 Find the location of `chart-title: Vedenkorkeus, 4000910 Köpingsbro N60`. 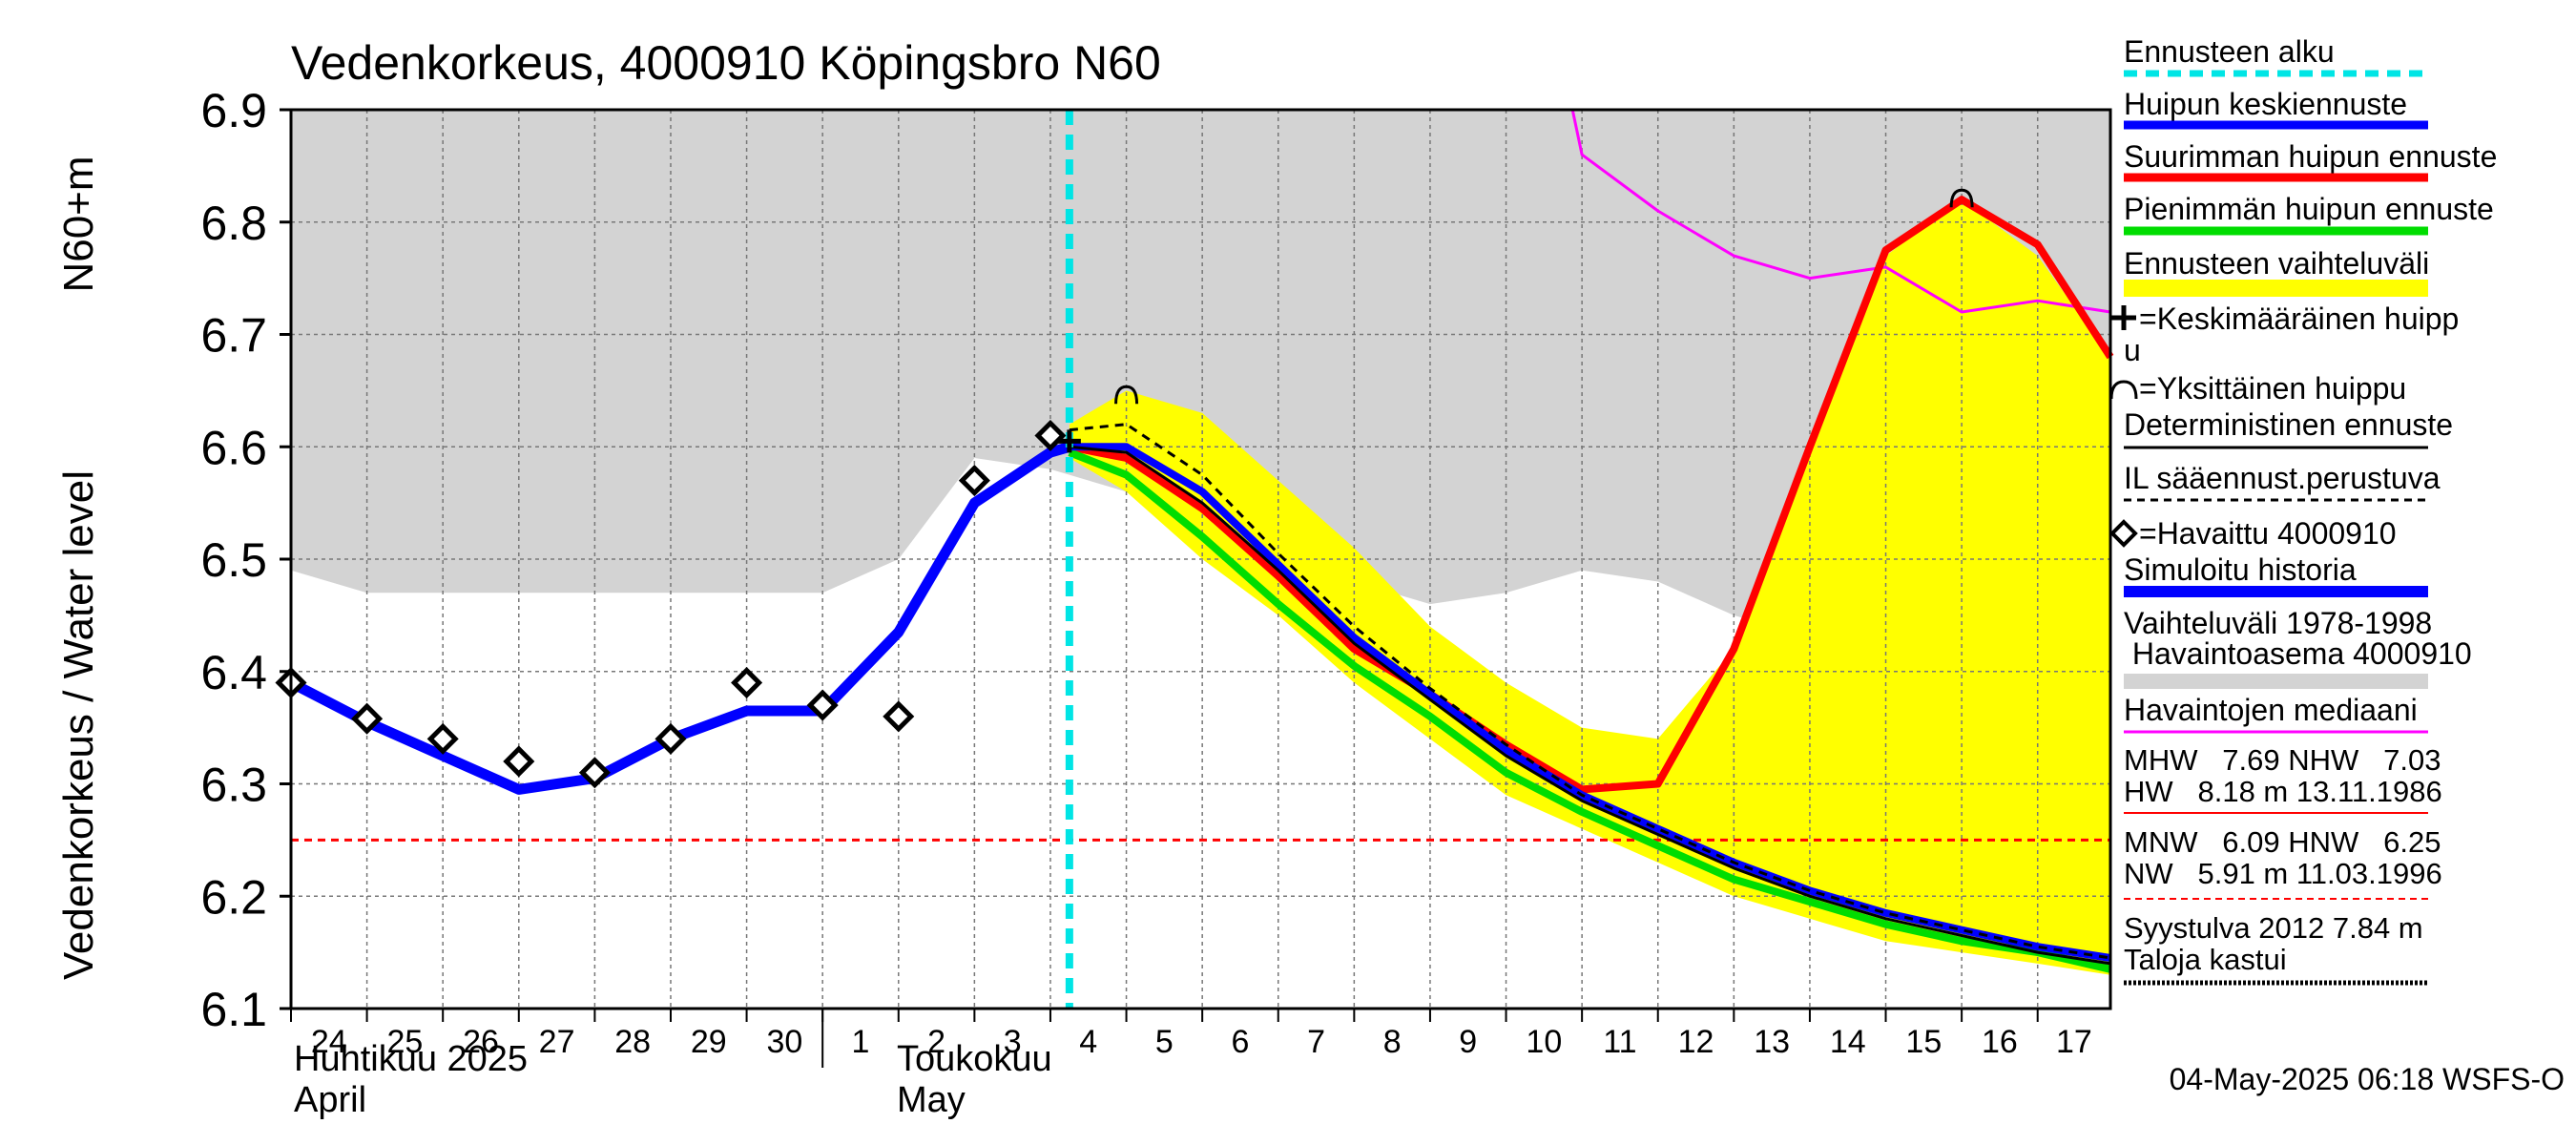

chart-title: Vedenkorkeus, 4000910 Köpingsbro N60 is located at coordinates (726, 63).